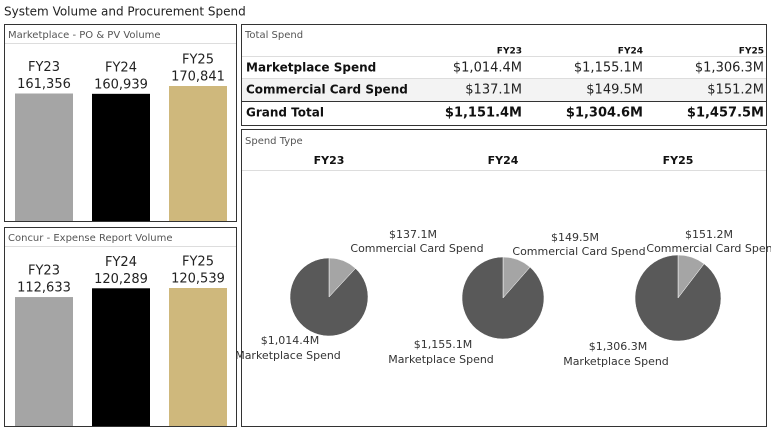 The height and width of the screenshot is (433, 771). I want to click on data-label: 120,289, so click(121, 279).